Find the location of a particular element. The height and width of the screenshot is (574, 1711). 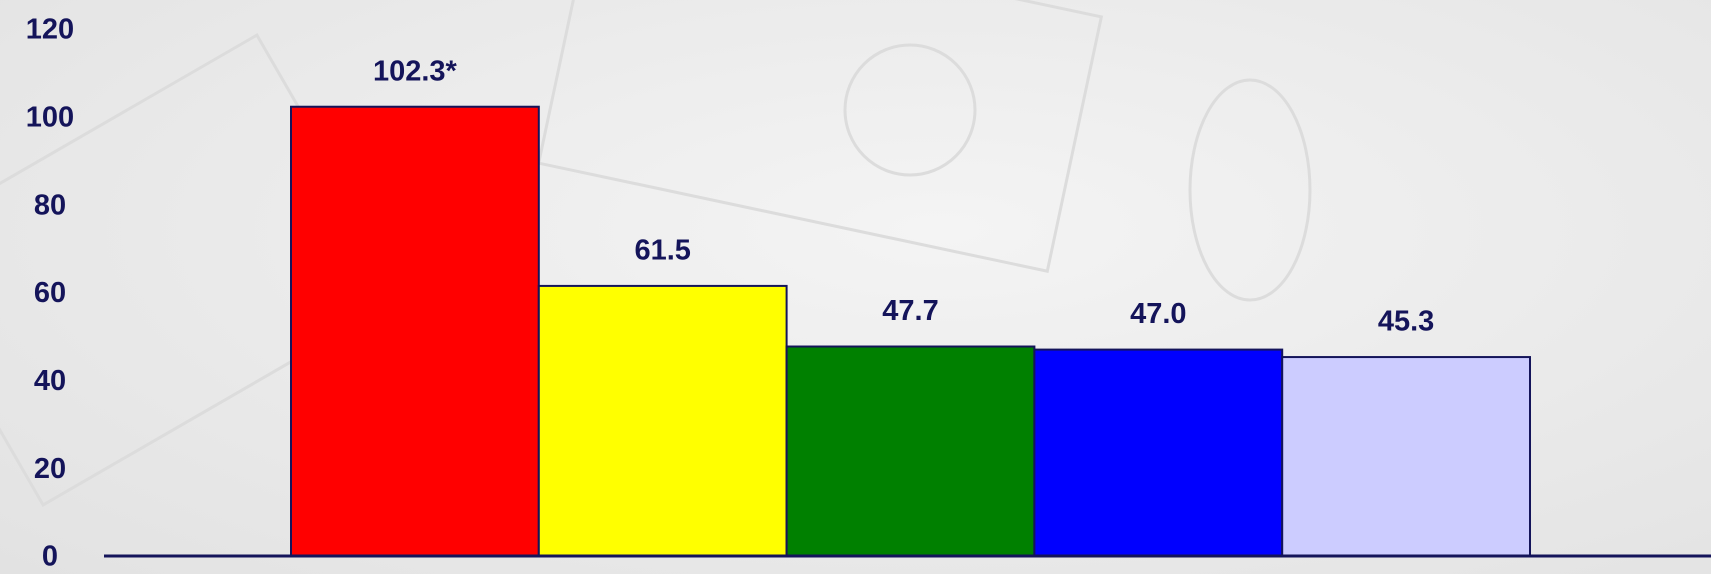

y-tick-label: 120 is located at coordinates (50, 30).